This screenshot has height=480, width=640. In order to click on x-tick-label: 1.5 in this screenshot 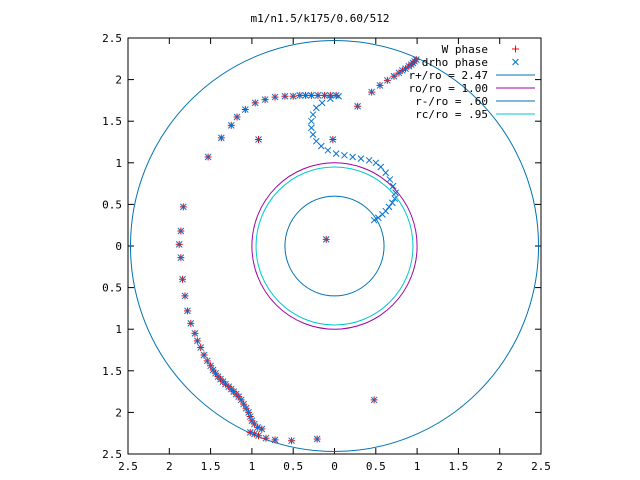, I will do `click(211, 466)`.